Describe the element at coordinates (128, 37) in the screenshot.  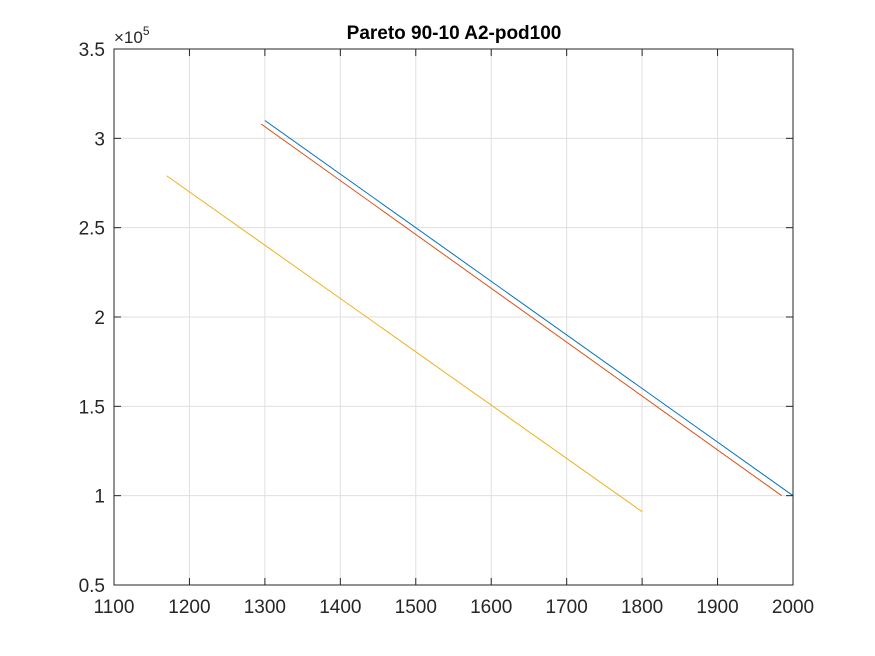
I see `y-exponent-base: ×10` at that location.